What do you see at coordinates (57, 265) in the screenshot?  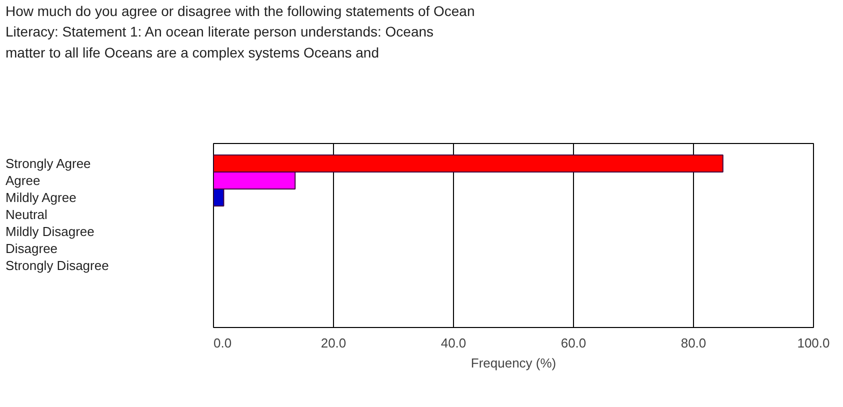 I see `y-tick-label: Strongly Disagree` at bounding box center [57, 265].